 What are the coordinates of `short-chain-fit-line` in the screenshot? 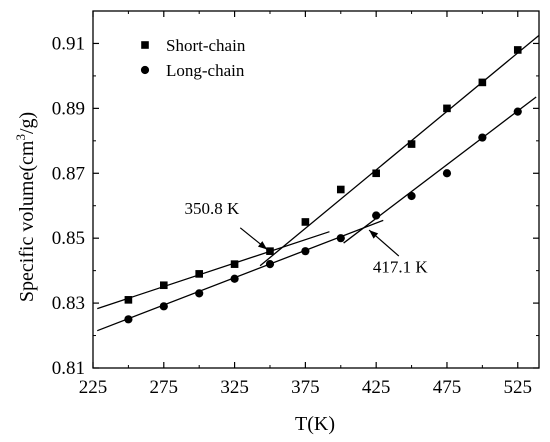 It's located at (213, 270).